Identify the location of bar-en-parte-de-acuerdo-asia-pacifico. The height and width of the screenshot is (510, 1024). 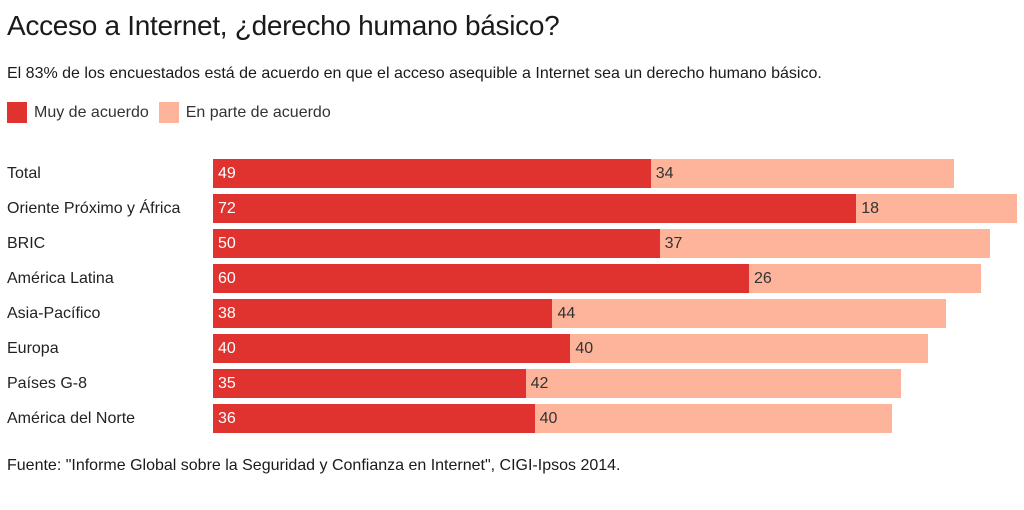
(749, 313).